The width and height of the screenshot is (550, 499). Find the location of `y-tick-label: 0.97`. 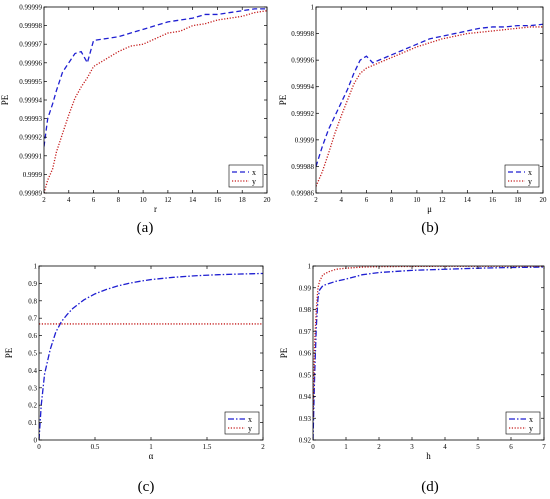

y-tick-label: 0.97 is located at coordinates (305, 332).